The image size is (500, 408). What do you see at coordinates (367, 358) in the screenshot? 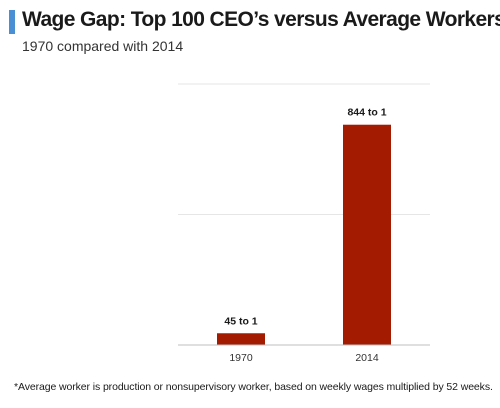
I see `x-tick-2014: 2014` at bounding box center [367, 358].